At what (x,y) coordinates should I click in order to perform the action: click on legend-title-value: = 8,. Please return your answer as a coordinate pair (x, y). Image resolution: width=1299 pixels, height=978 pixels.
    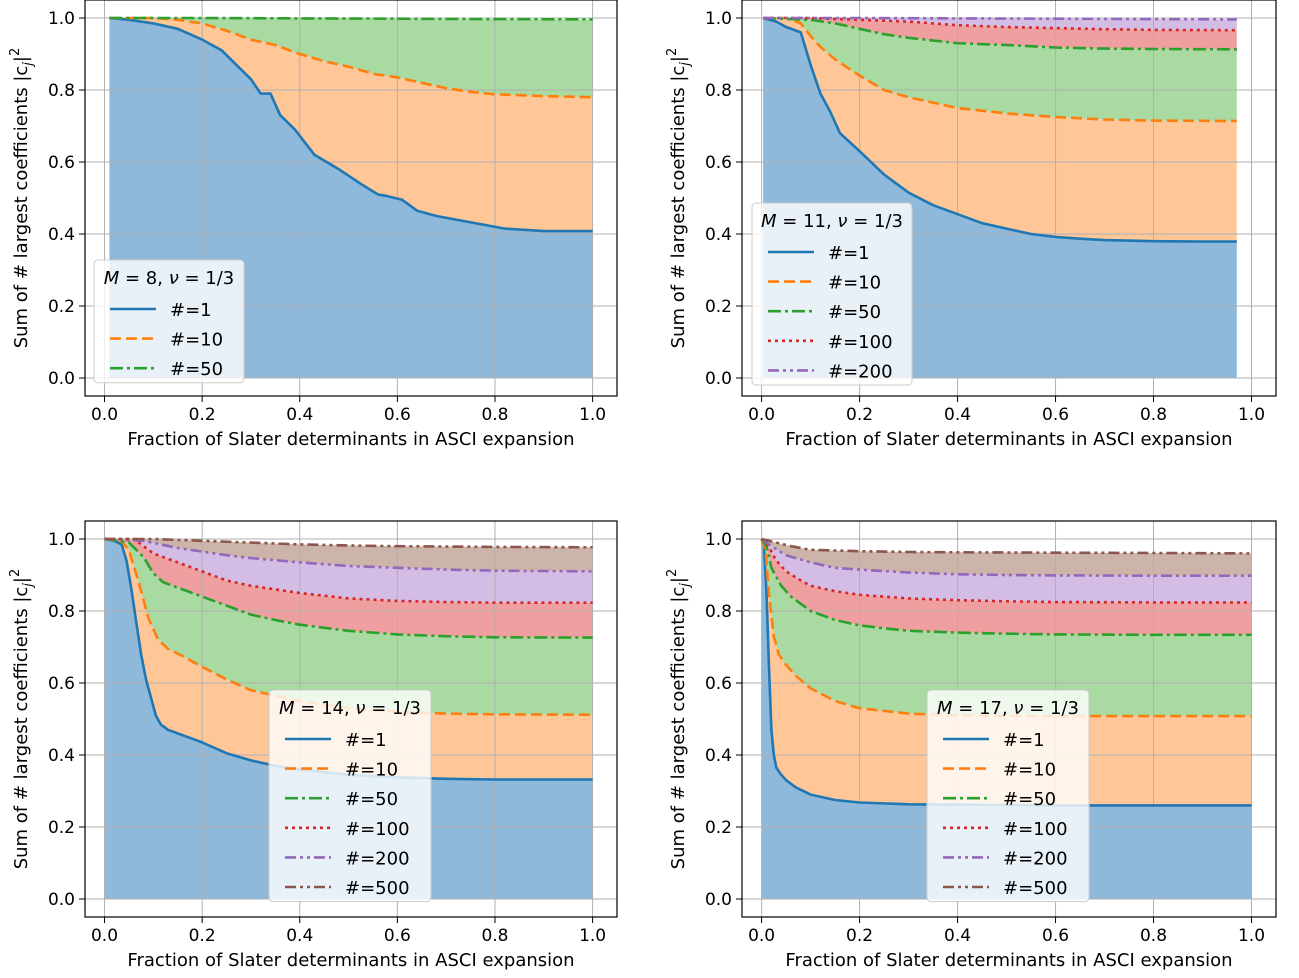
    Looking at the image, I should click on (143, 278).